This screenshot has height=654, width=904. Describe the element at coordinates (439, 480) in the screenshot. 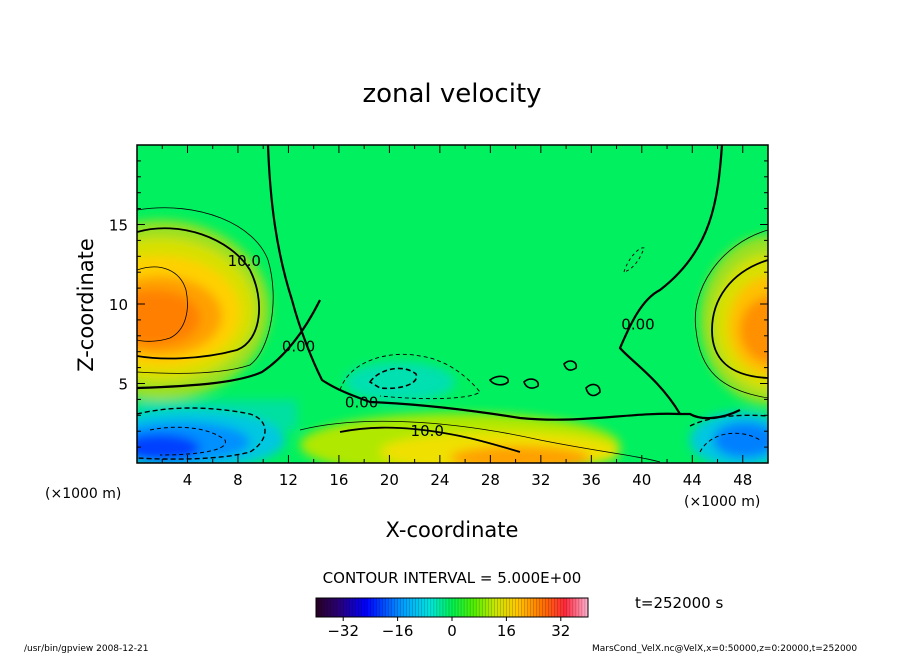

I see `x-tick-label: 24` at that location.